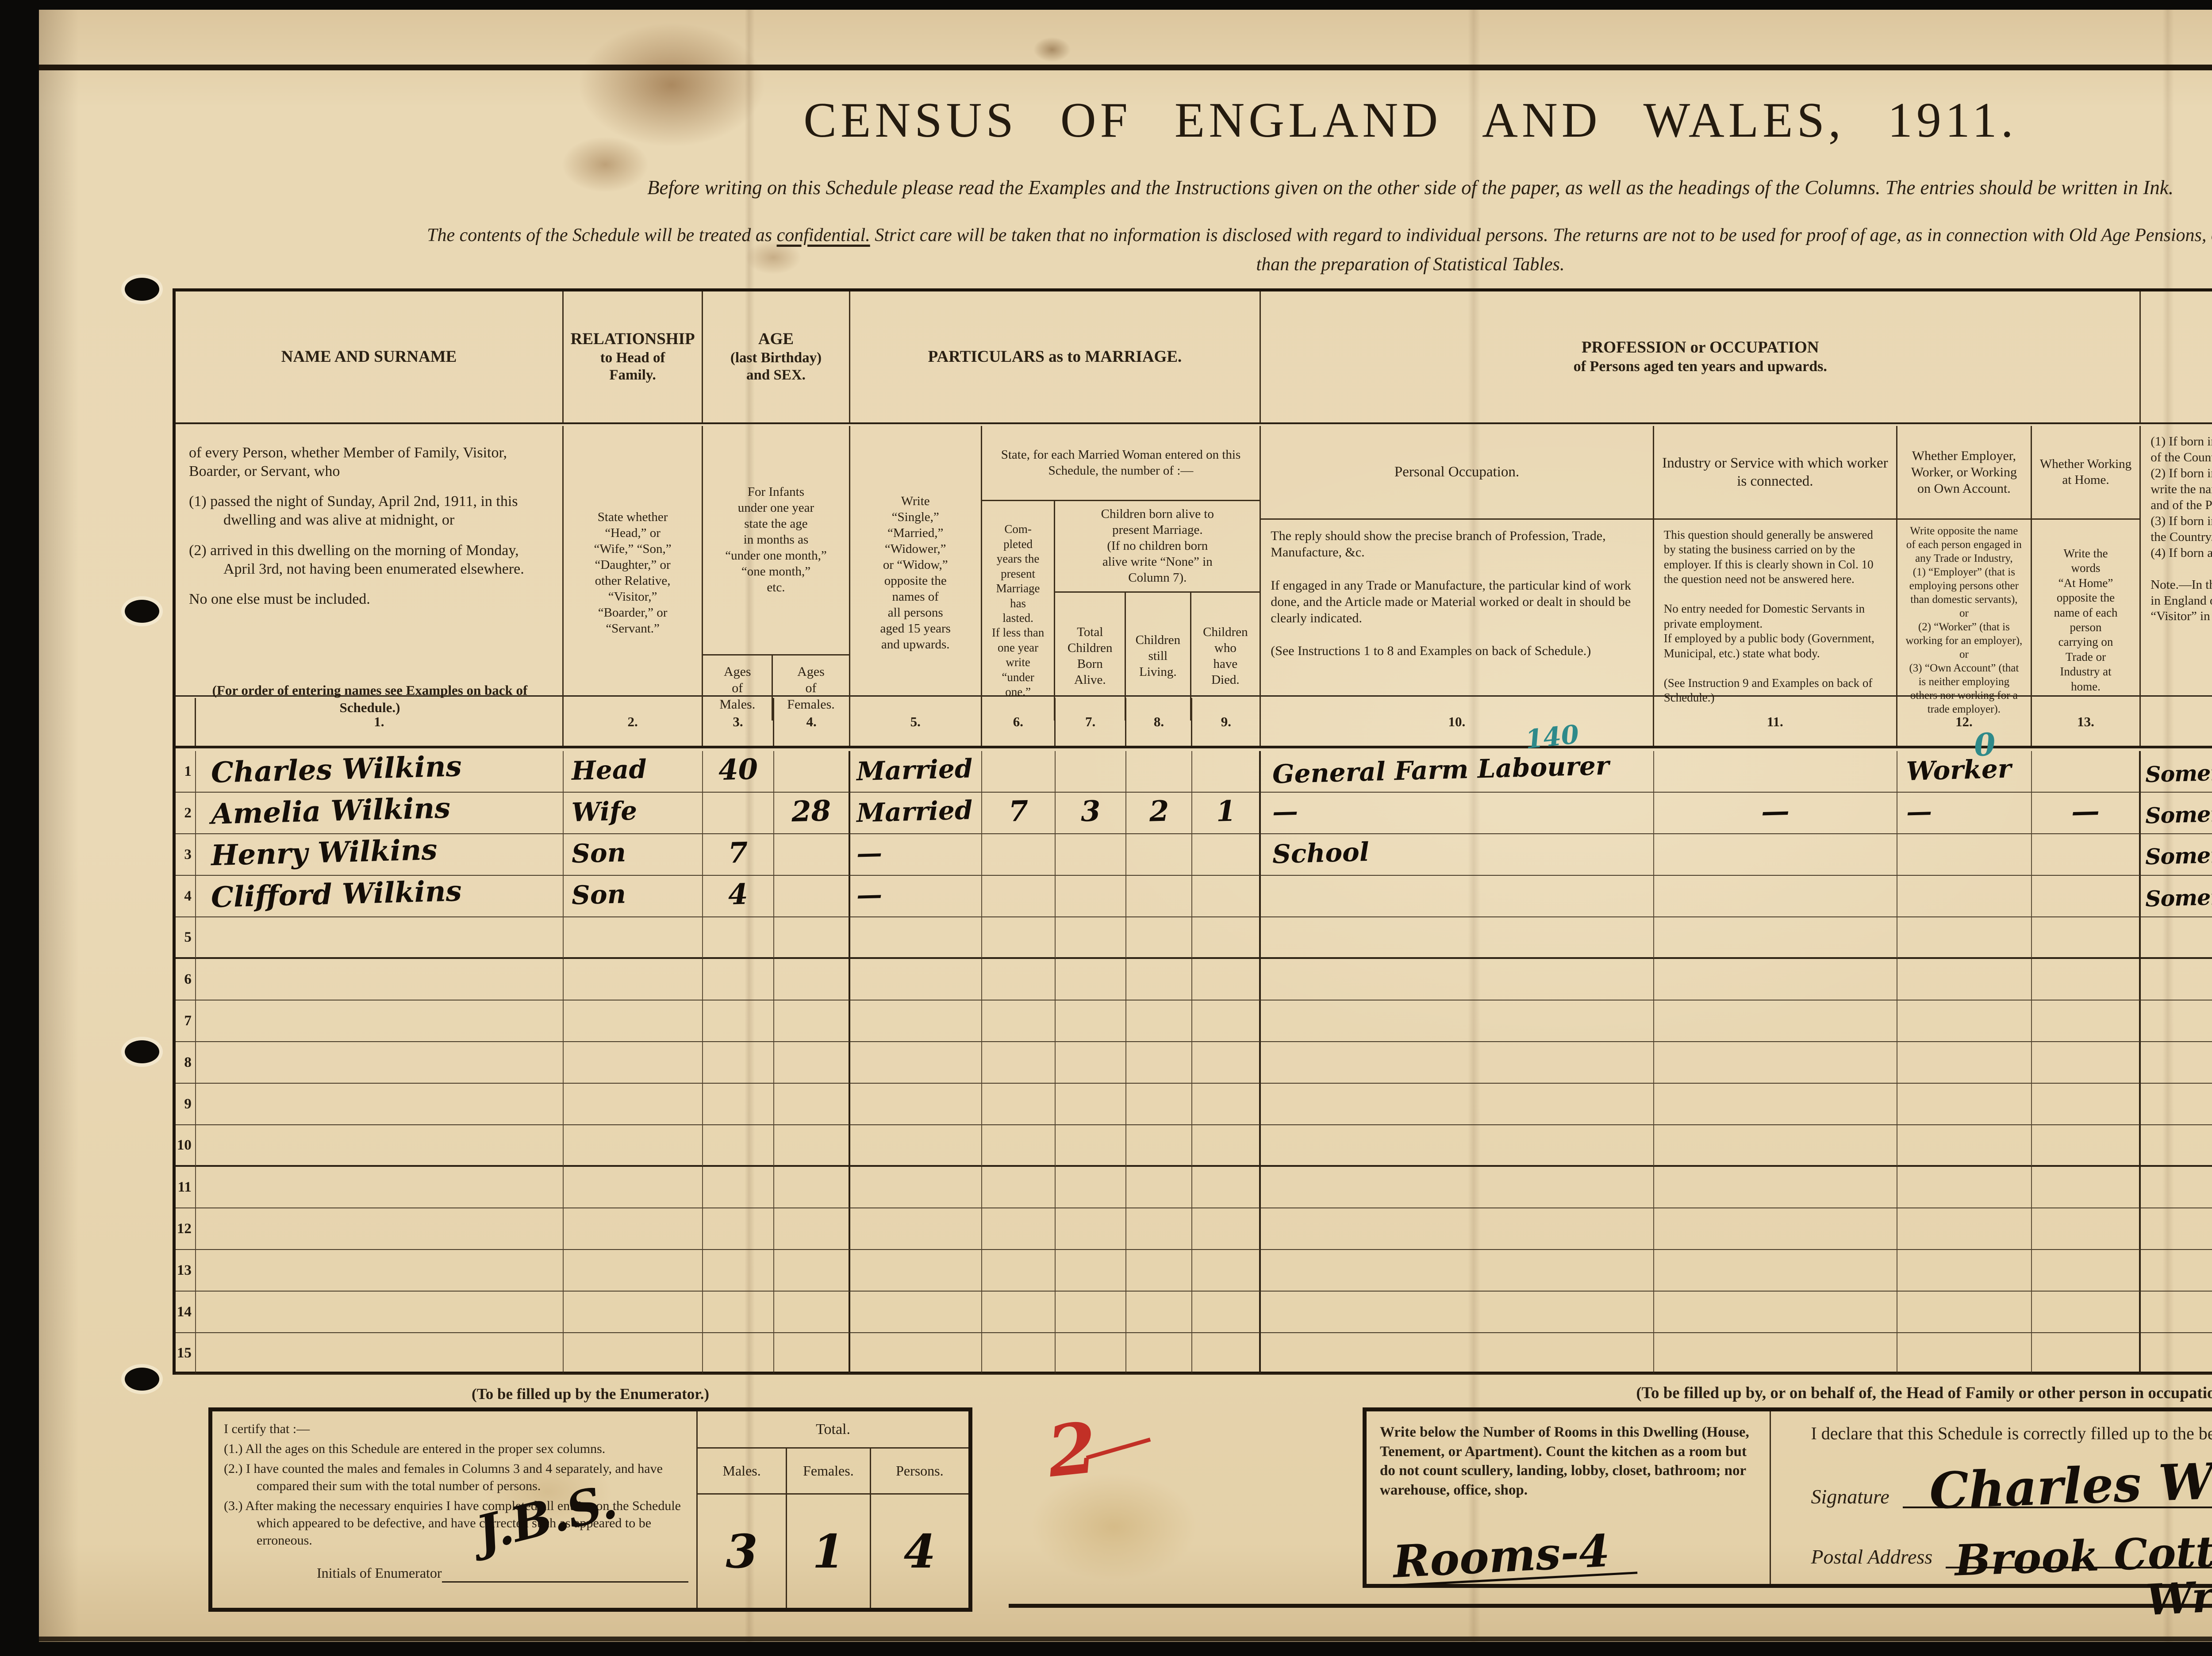 This screenshot has width=2212, height=1656. What do you see at coordinates (1458, 813) in the screenshot?
I see `cell-personal-occupation: —` at bounding box center [1458, 813].